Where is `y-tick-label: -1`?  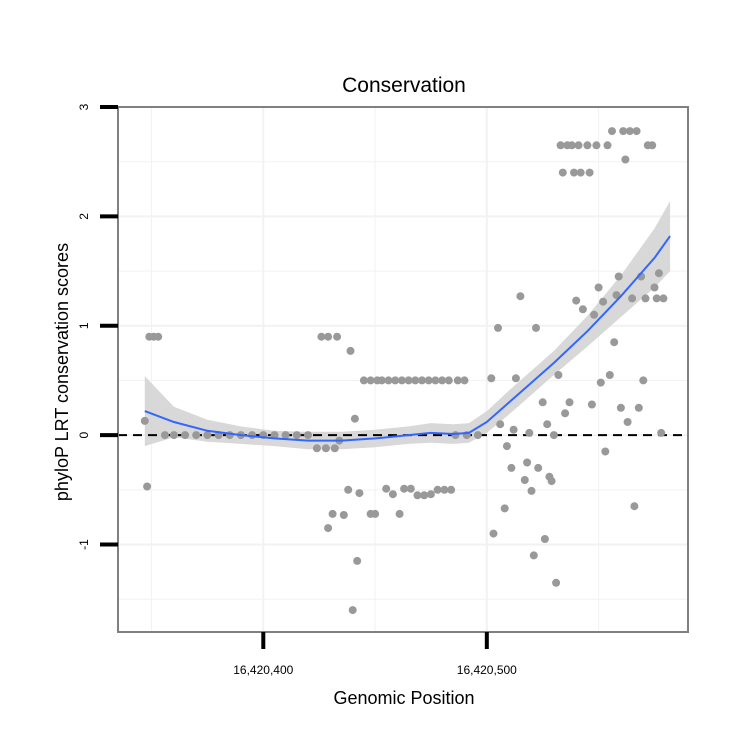 y-tick-label: -1 is located at coordinates (84, 544).